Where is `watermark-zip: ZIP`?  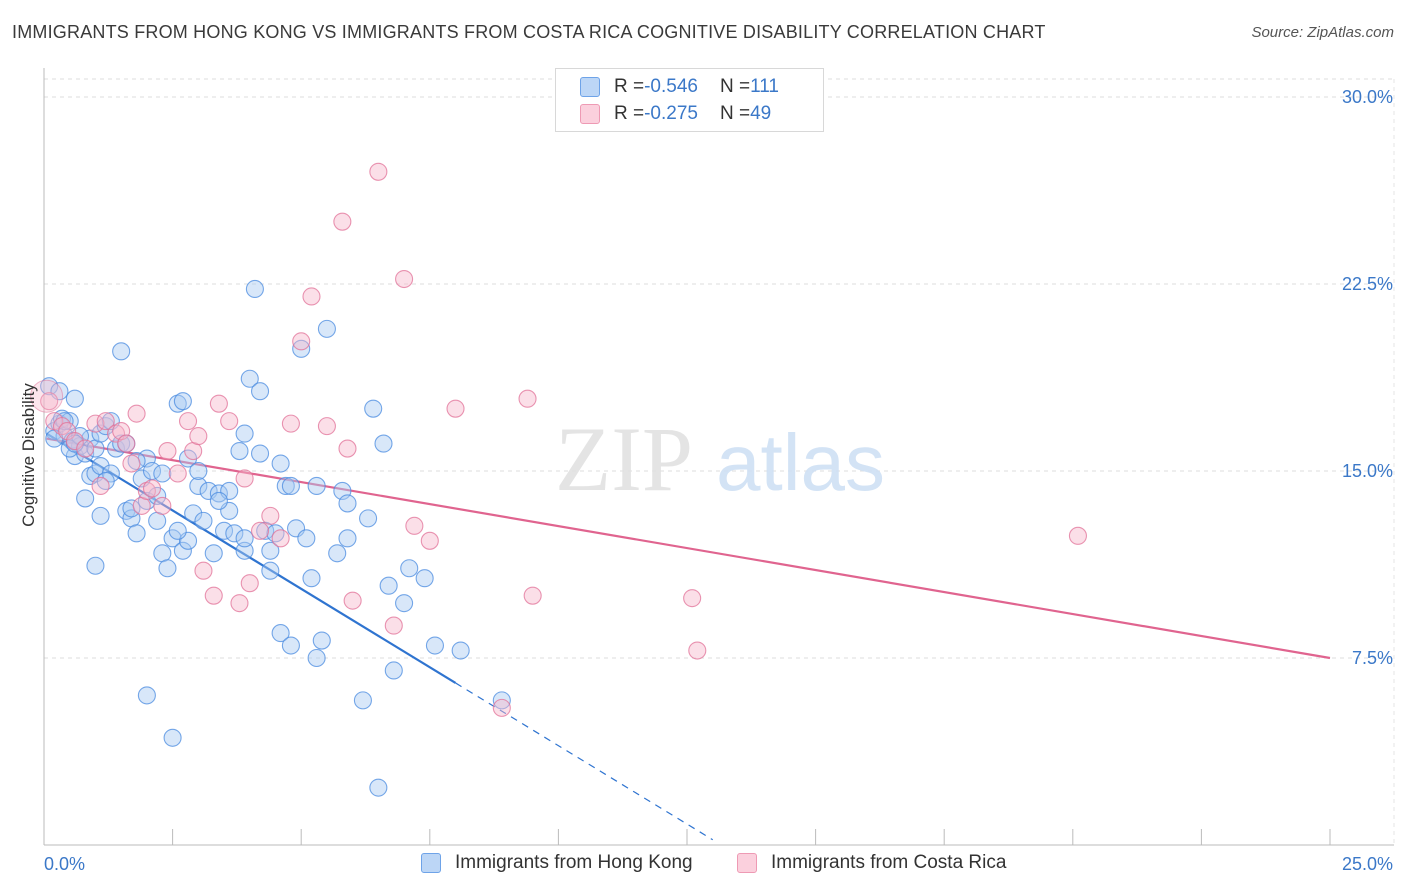
watermark-zip: ZIP is located at coordinates (624, 459).